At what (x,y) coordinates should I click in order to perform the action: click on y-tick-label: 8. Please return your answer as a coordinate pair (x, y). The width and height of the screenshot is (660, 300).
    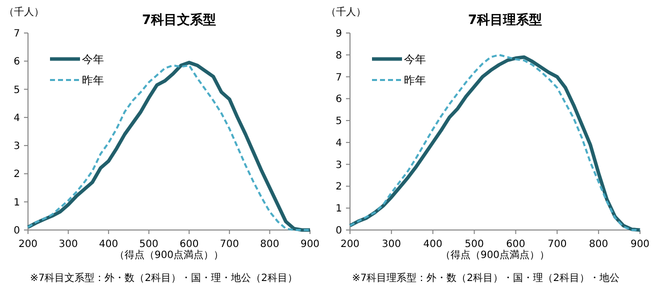
    Looking at the image, I should click on (339, 56).